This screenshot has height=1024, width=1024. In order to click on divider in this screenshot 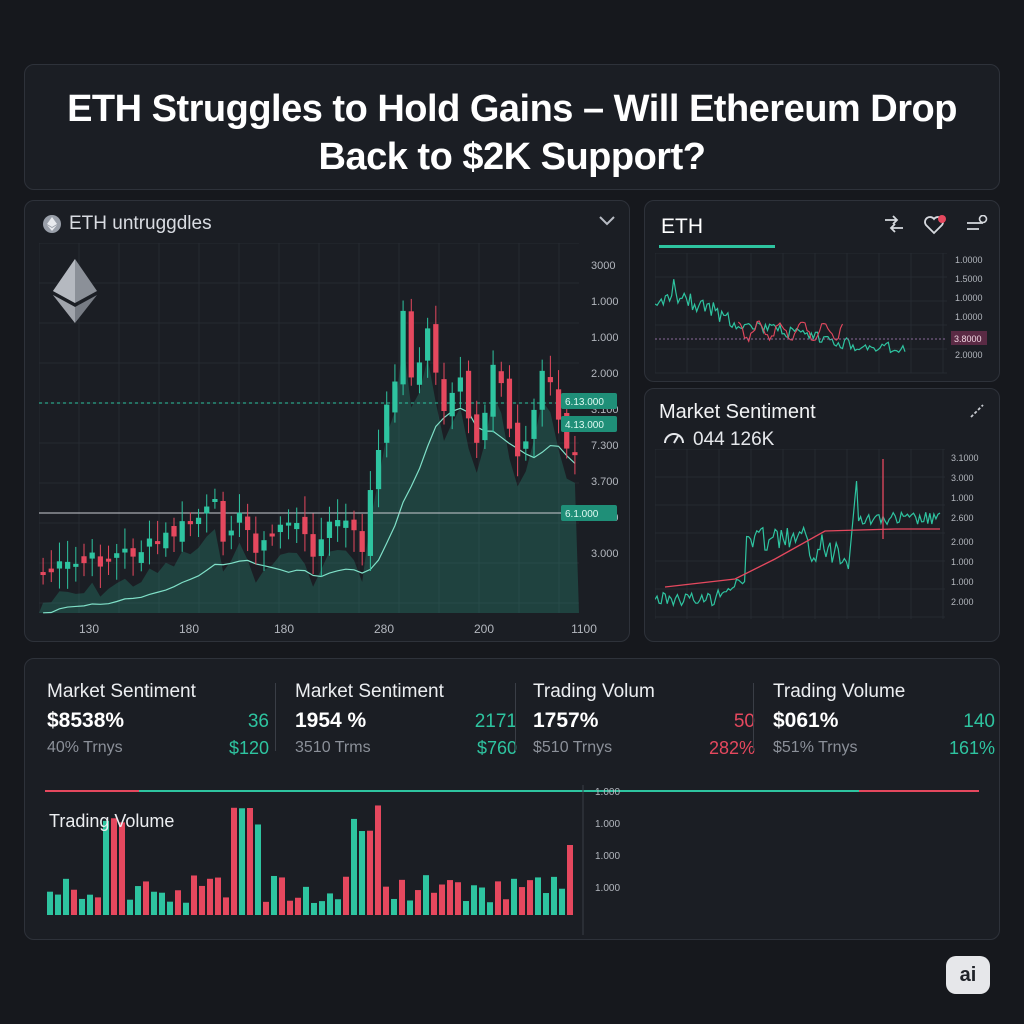, I will do `click(515, 717)`.